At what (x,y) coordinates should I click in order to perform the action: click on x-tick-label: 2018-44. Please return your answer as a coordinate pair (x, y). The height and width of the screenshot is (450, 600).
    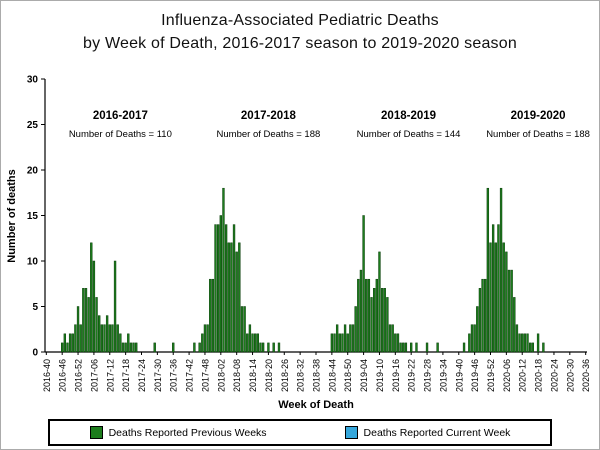
    Looking at the image, I should click on (332, 375).